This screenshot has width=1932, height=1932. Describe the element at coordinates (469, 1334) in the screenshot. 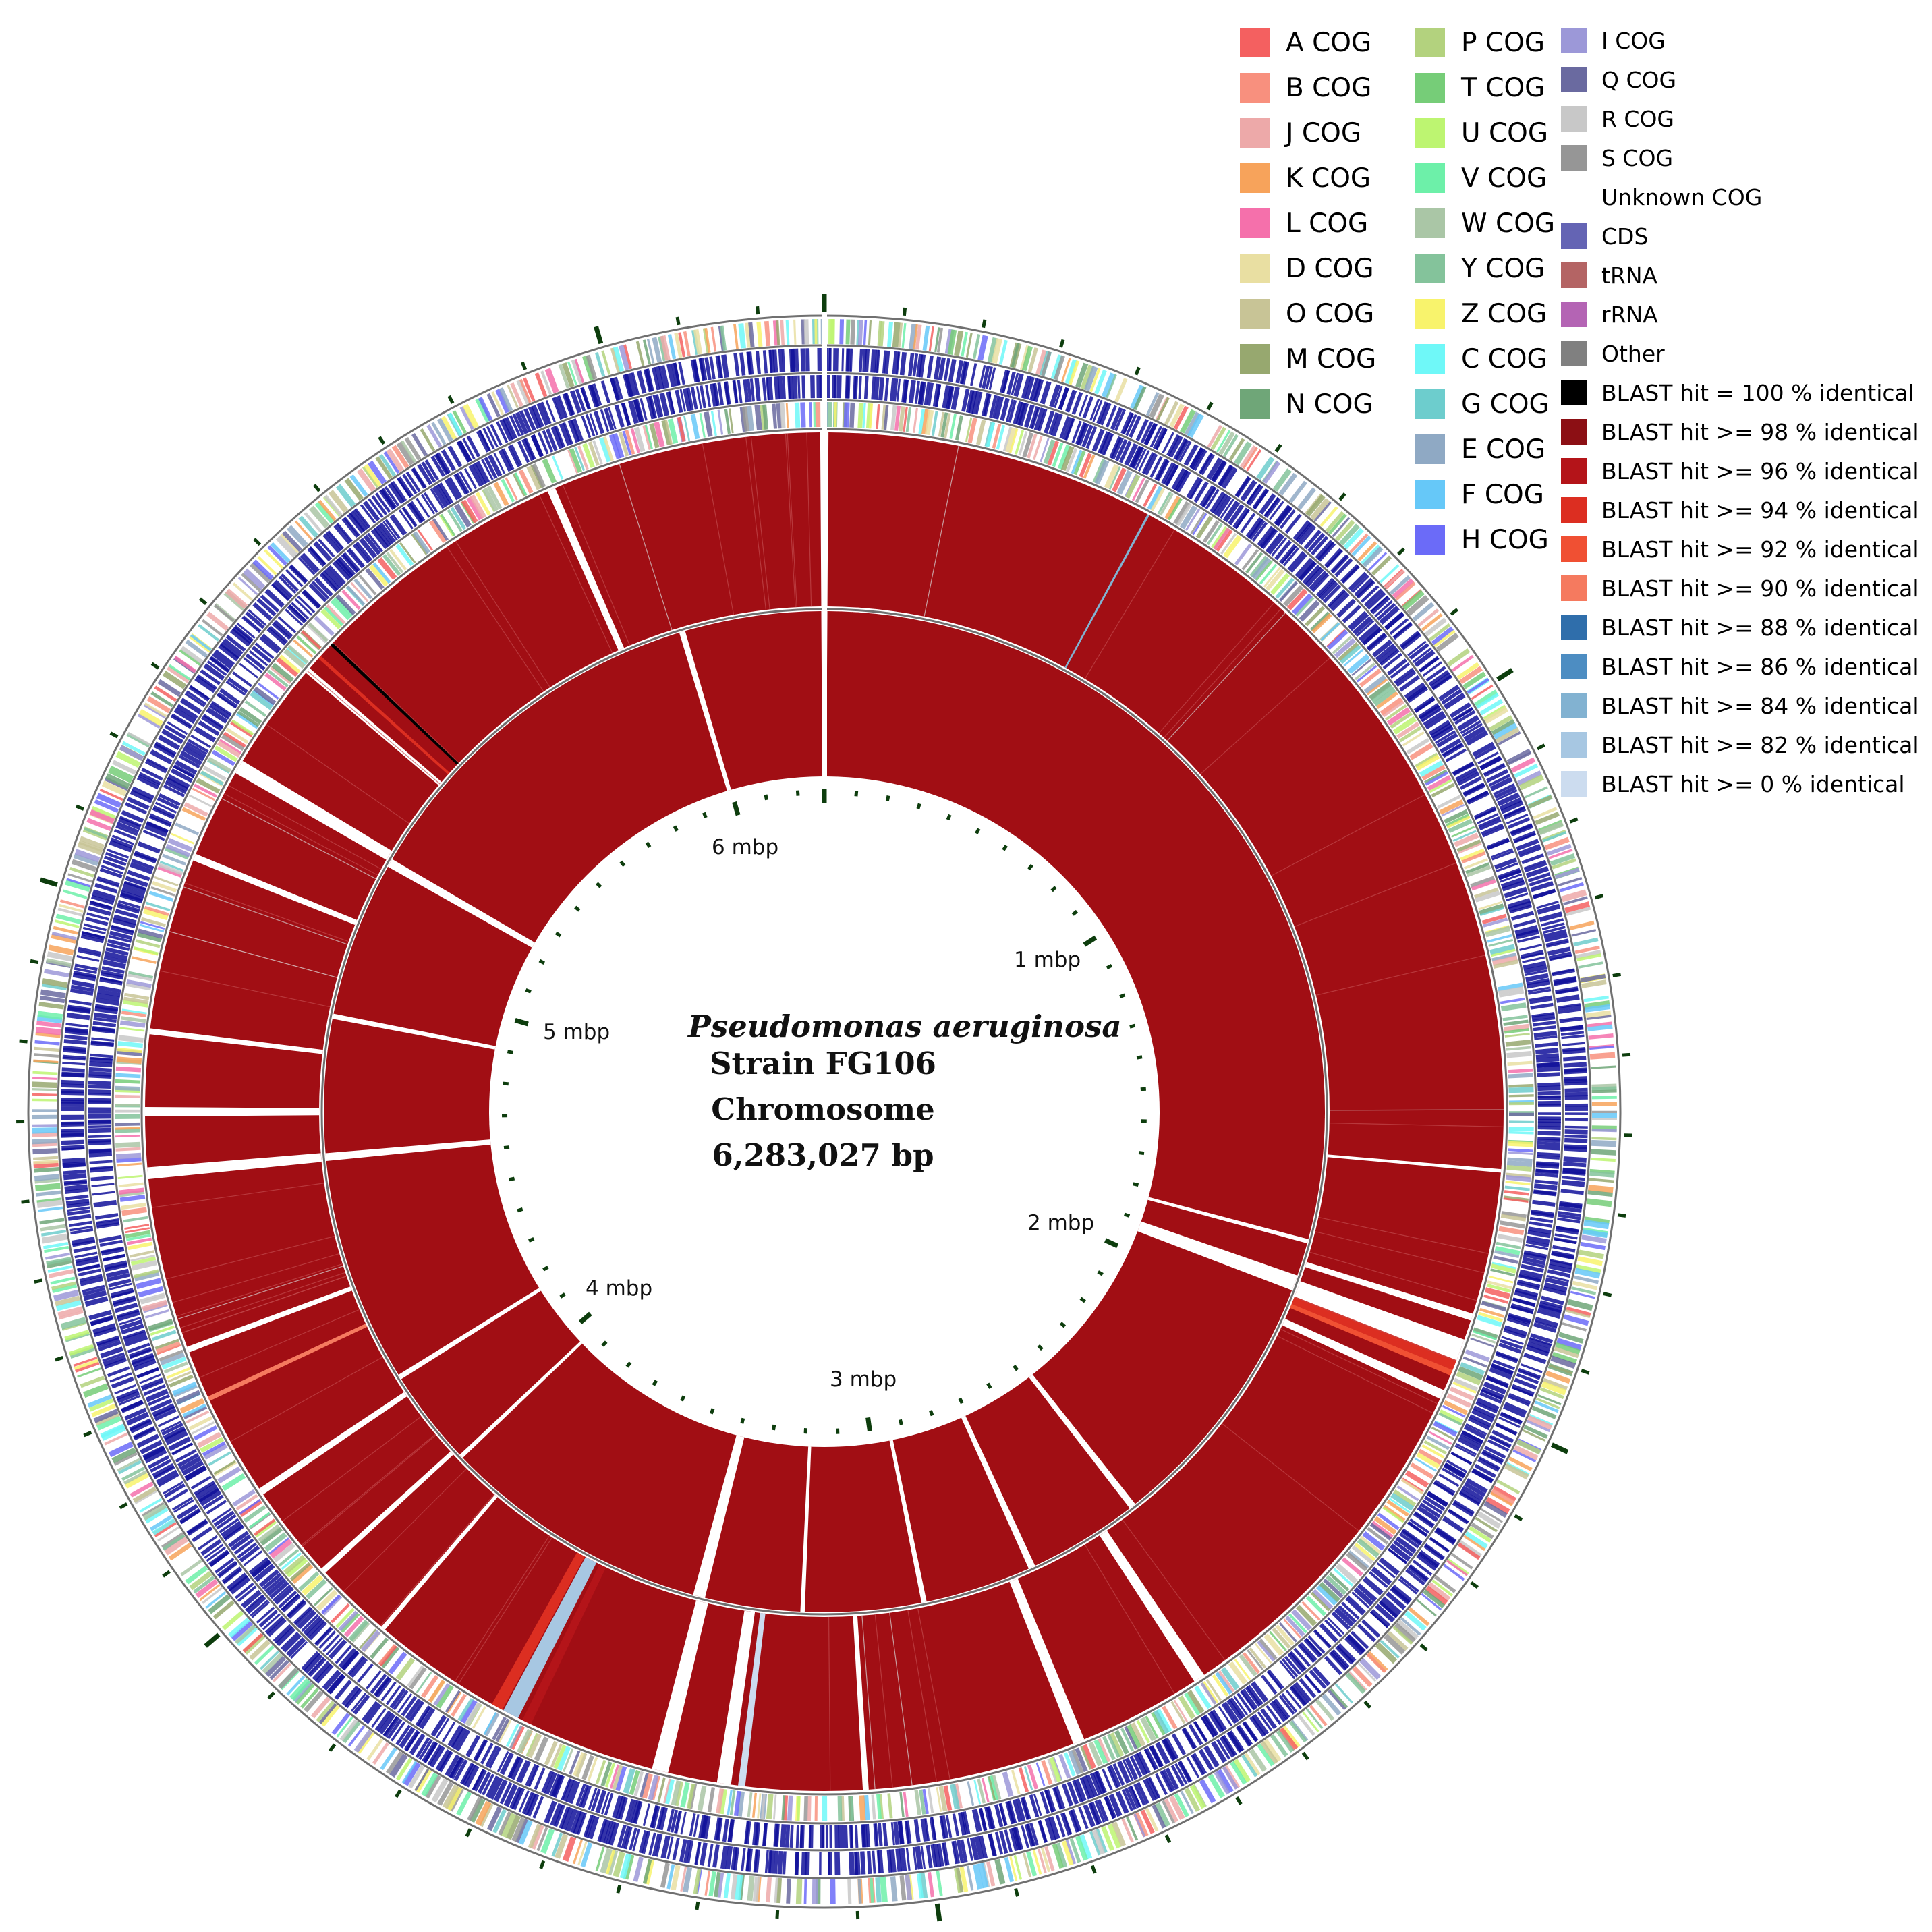

I see `blast-gap` at that location.